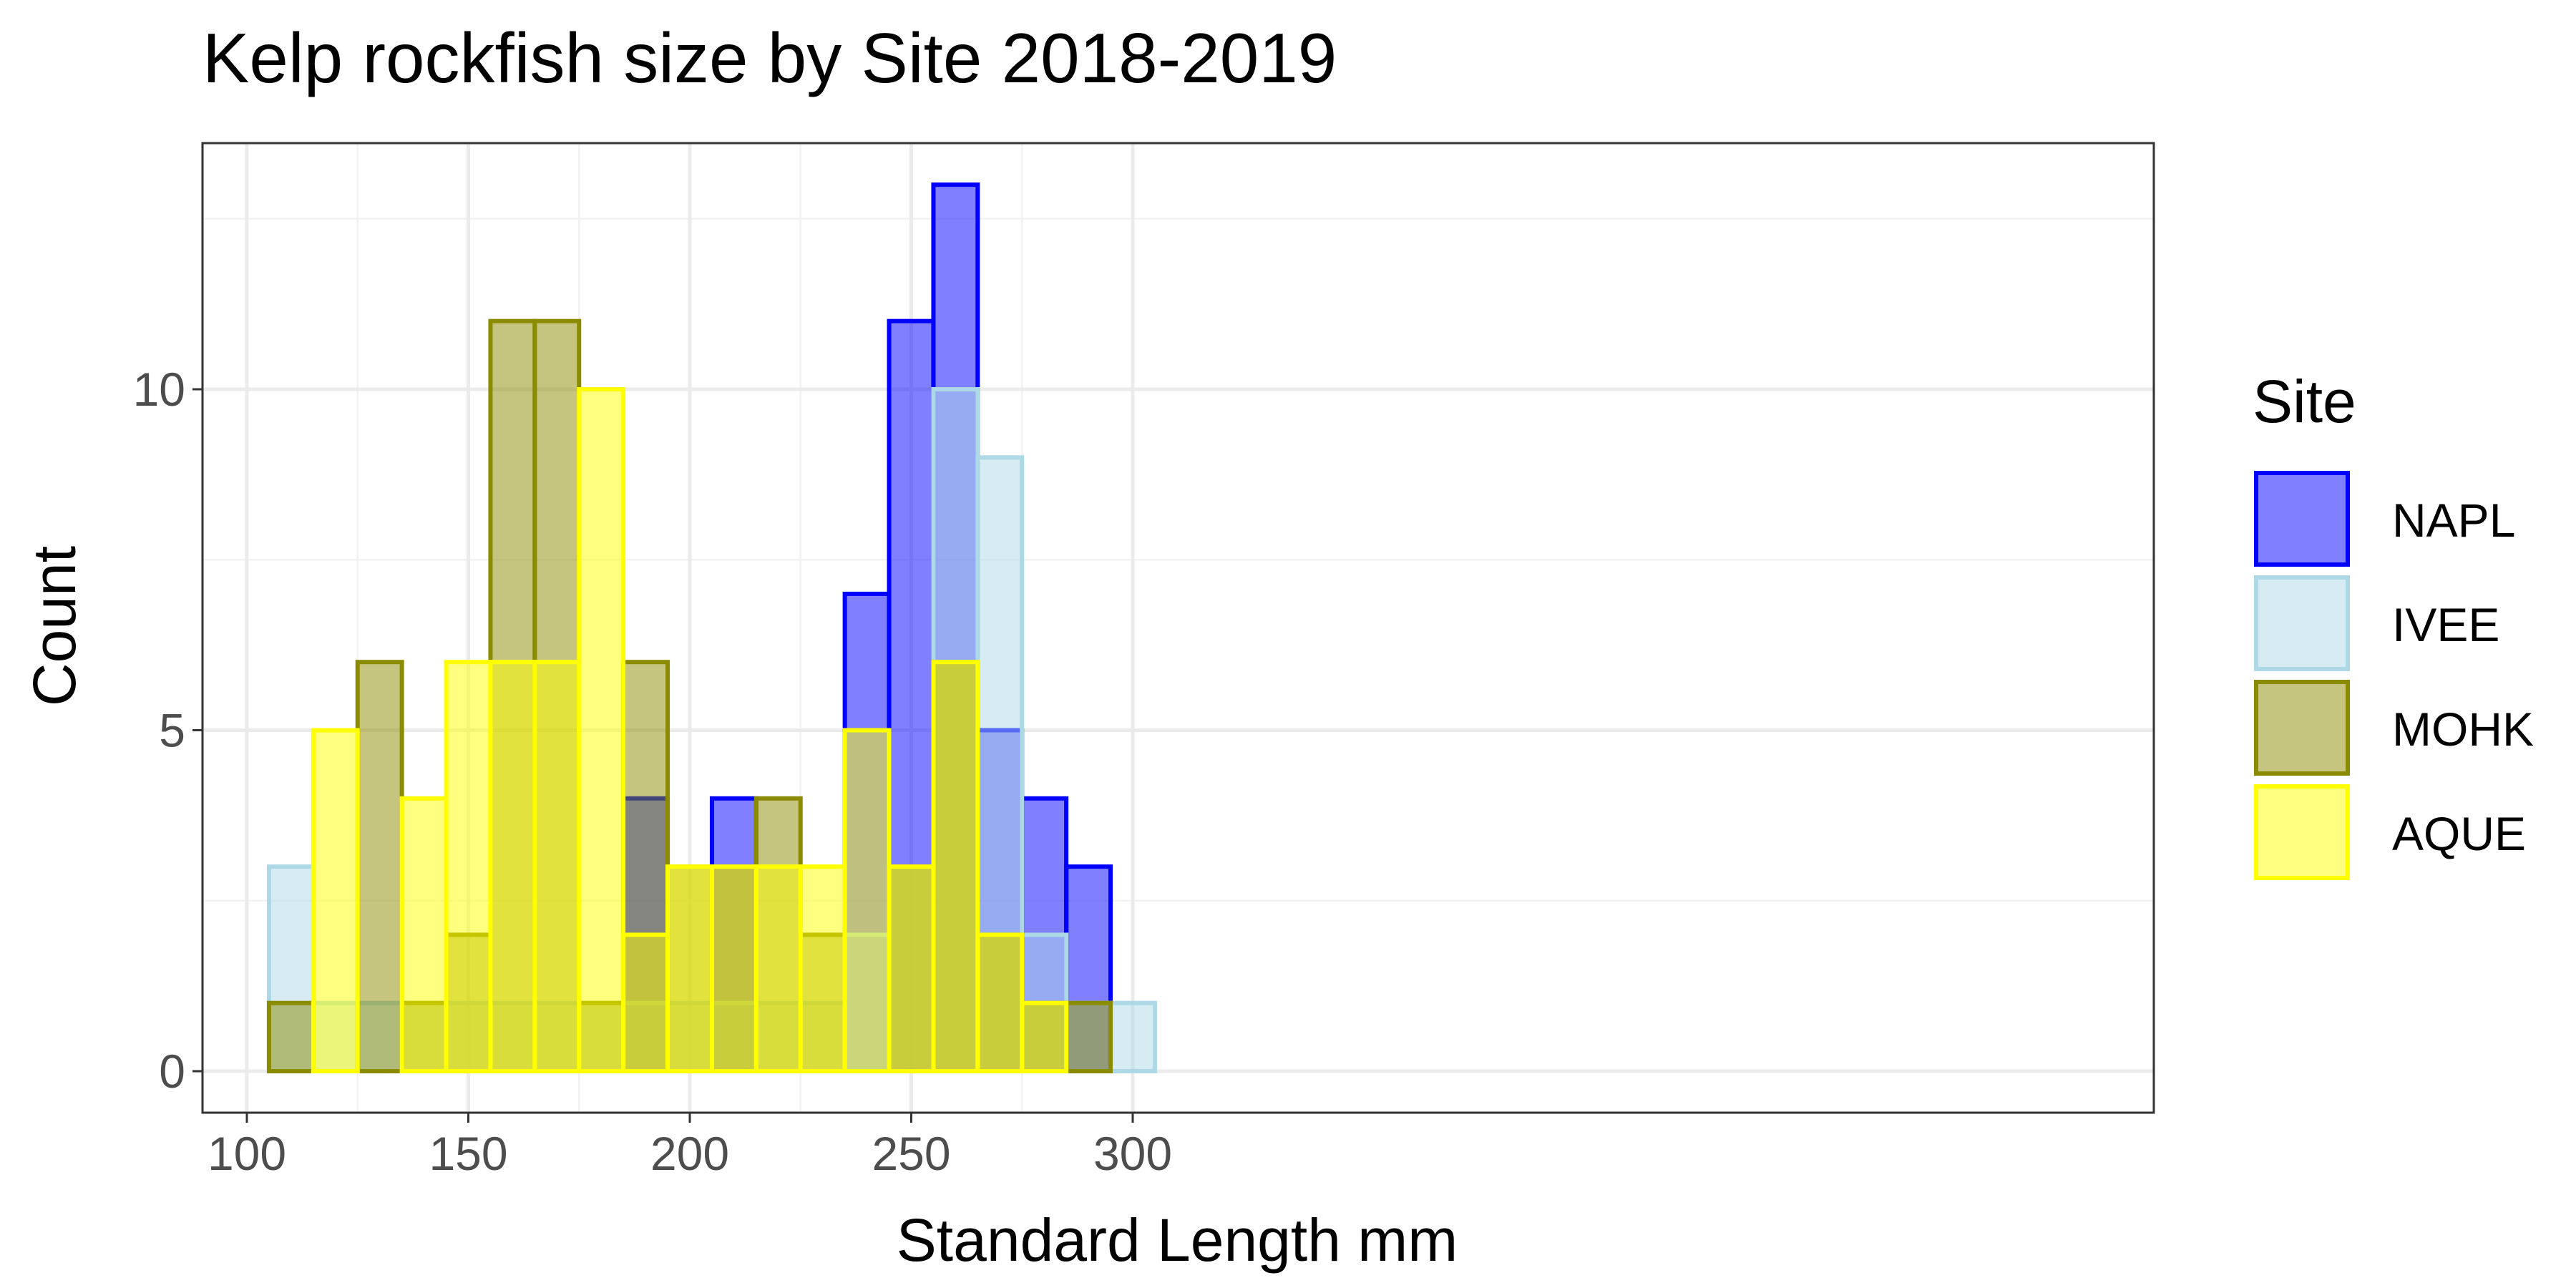 The width and height of the screenshot is (2576, 1288). Describe the element at coordinates (2453, 520) in the screenshot. I see `legend-label: NAPL` at that location.